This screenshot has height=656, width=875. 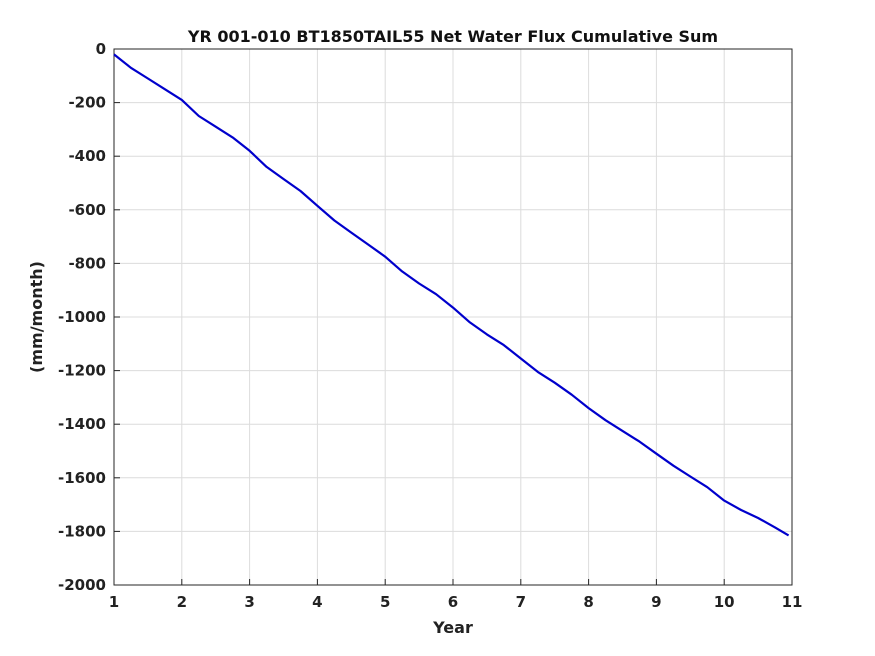 What do you see at coordinates (82, 531) in the screenshot?
I see `y-tick-label: -1800` at bounding box center [82, 531].